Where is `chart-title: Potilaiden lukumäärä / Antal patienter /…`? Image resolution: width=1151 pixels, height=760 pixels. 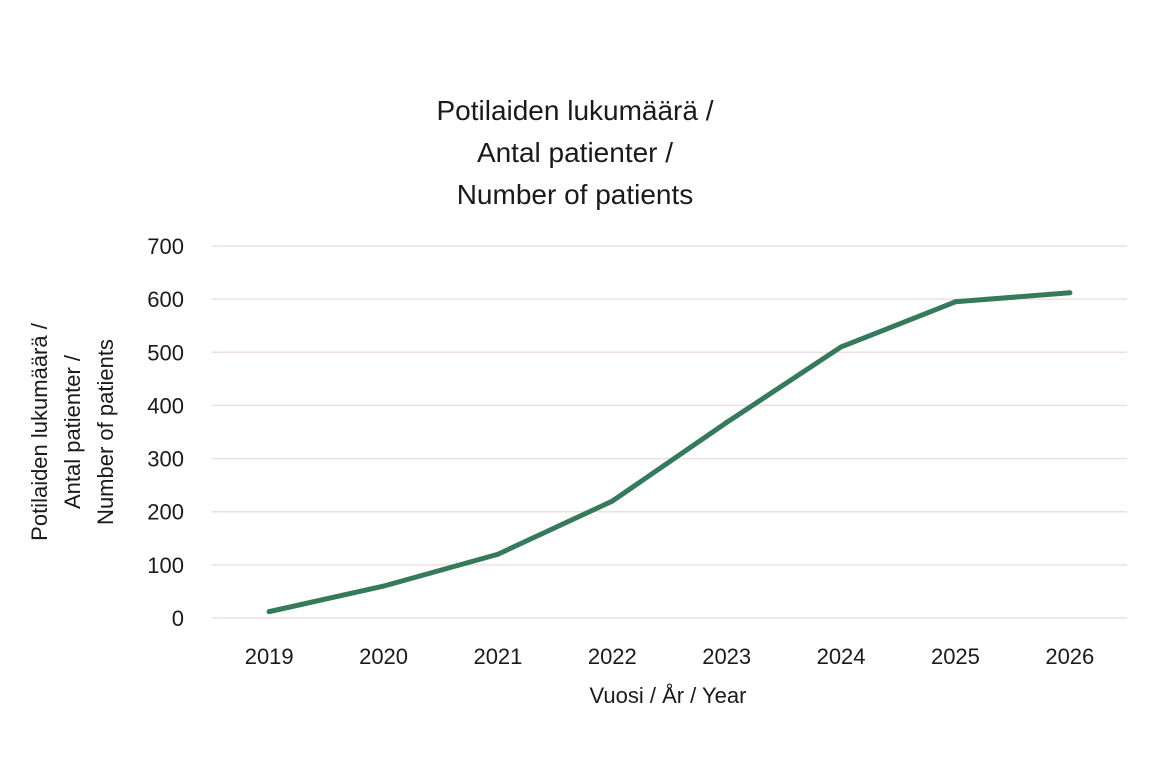 chart-title: Potilaiden lukumäärä / Antal patienter /… is located at coordinates (574, 152).